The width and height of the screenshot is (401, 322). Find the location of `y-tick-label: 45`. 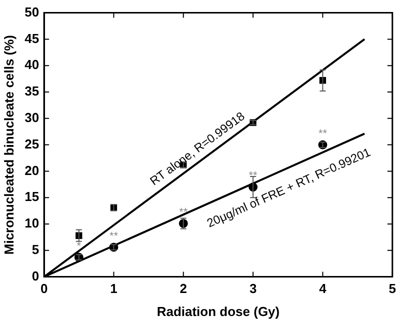

y-tick-label: 45 is located at coordinates (32, 38).